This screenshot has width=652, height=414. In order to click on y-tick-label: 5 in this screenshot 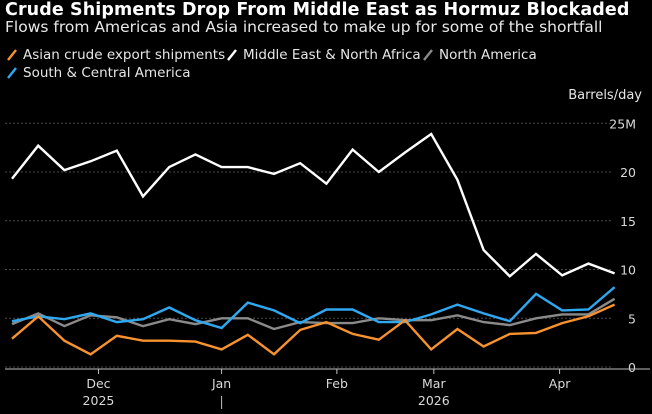, I will do `click(632, 318)`.